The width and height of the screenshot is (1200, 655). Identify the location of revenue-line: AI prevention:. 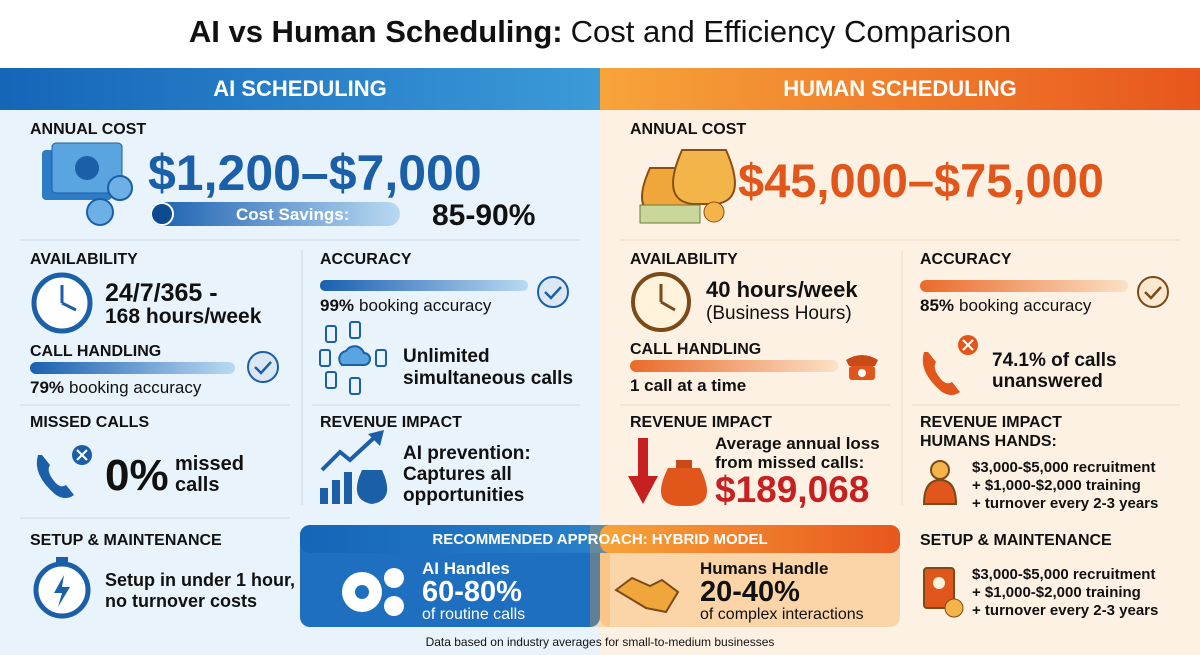
(467, 453).